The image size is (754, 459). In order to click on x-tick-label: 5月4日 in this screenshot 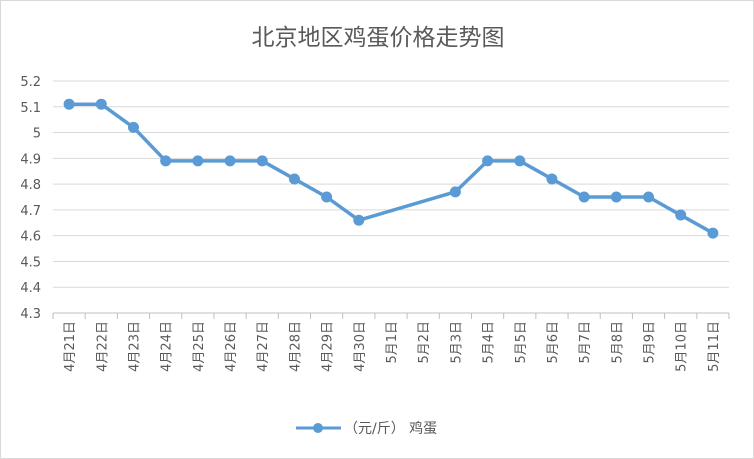, I will do `click(489, 342)`.